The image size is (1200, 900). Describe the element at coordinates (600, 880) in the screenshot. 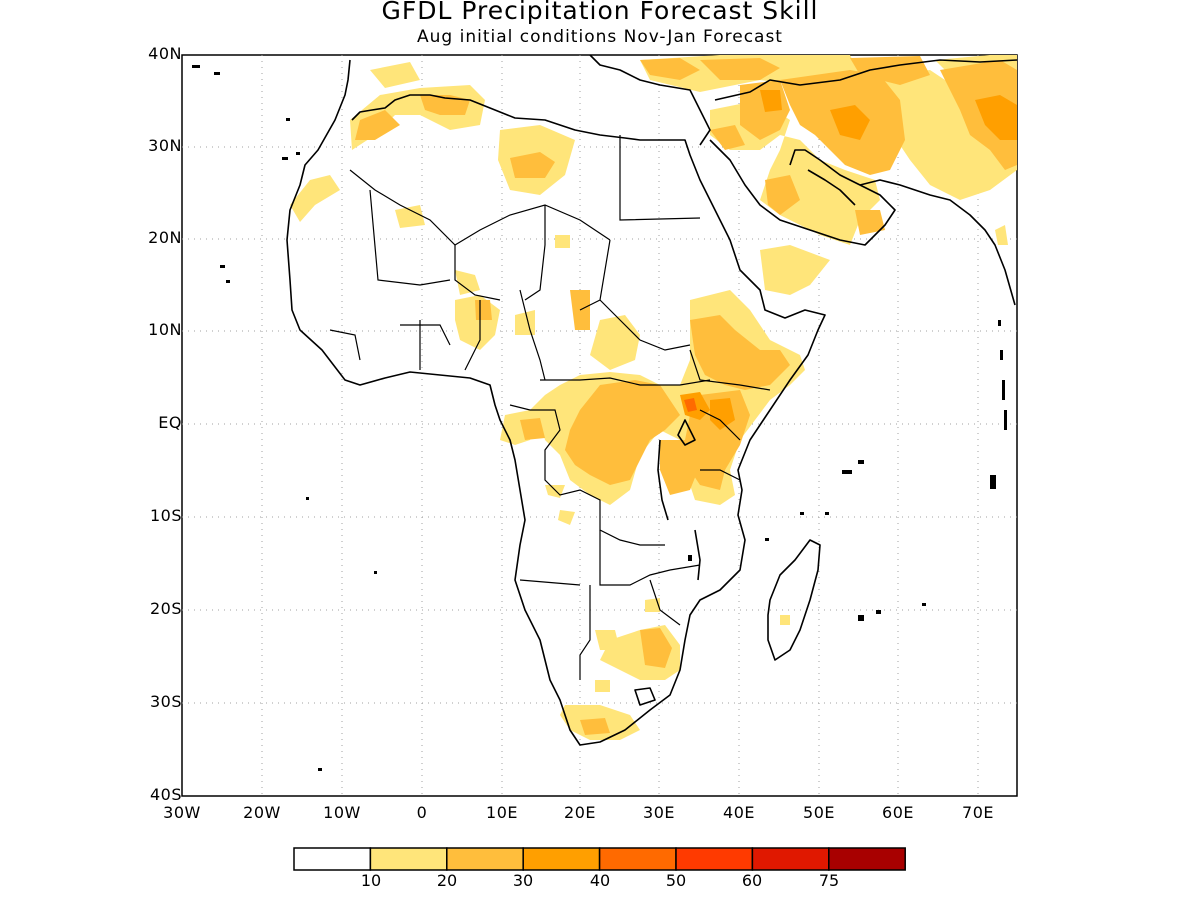

I see `colorbar-label-40: 40` at that location.